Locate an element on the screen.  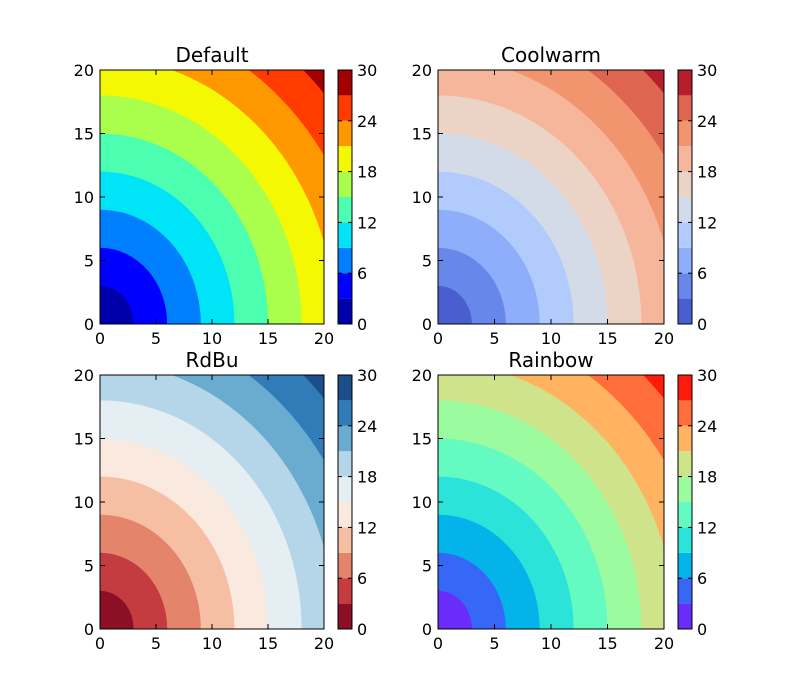
subplot-title: Rainbow is located at coordinates (550, 360).